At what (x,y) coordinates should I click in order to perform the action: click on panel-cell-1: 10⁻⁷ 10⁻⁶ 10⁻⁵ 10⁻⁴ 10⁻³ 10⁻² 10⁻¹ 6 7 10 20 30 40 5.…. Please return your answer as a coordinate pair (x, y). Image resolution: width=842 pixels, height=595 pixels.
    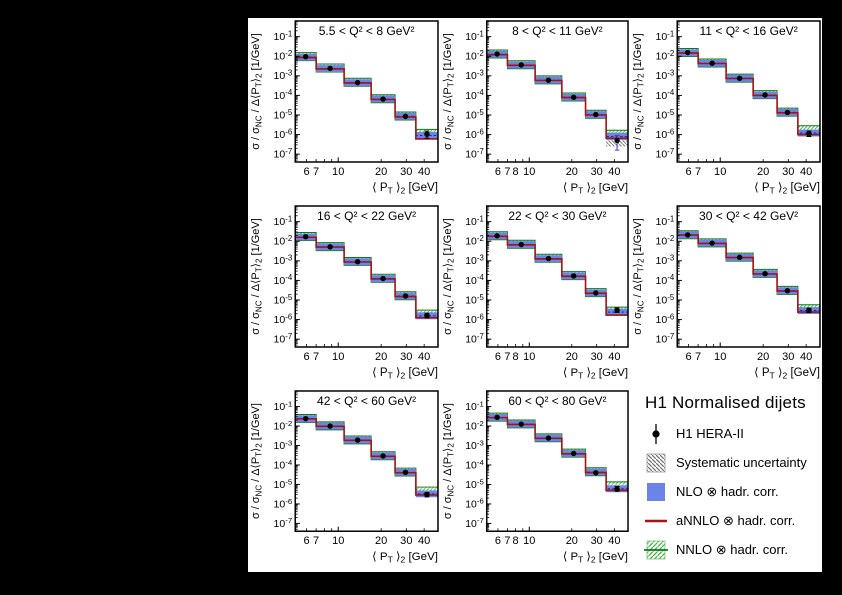
    Looking at the image, I should click on (344, 110).